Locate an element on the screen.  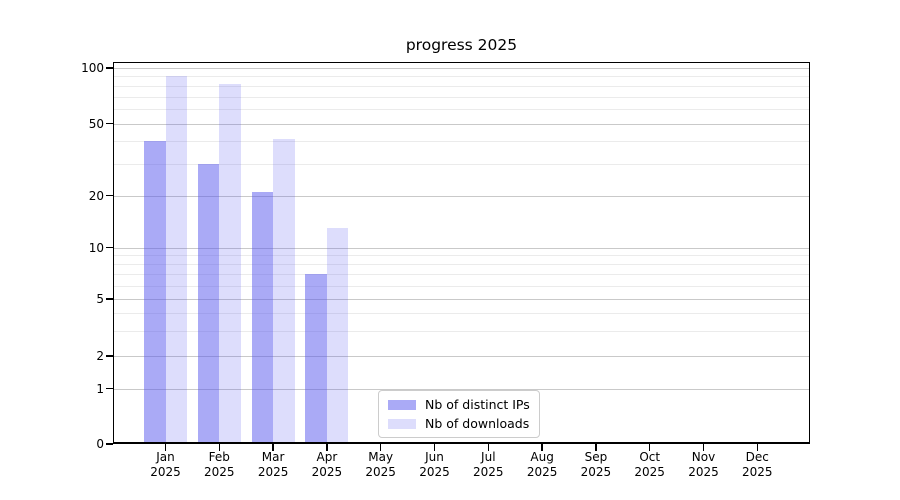
x-tick-label: Feb 2025 is located at coordinates (219, 465).